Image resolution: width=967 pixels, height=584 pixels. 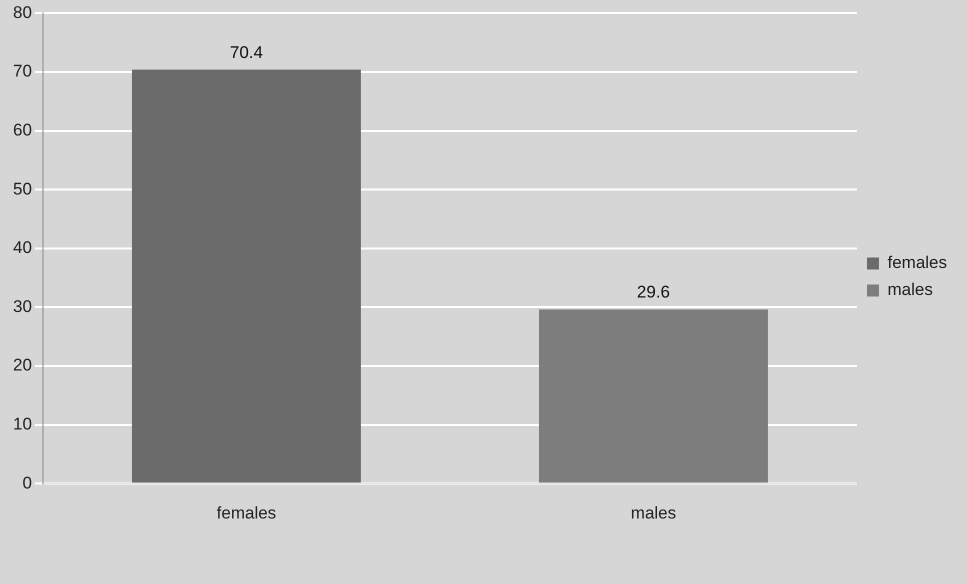 What do you see at coordinates (22, 365) in the screenshot?
I see `y-tick-label: 20` at bounding box center [22, 365].